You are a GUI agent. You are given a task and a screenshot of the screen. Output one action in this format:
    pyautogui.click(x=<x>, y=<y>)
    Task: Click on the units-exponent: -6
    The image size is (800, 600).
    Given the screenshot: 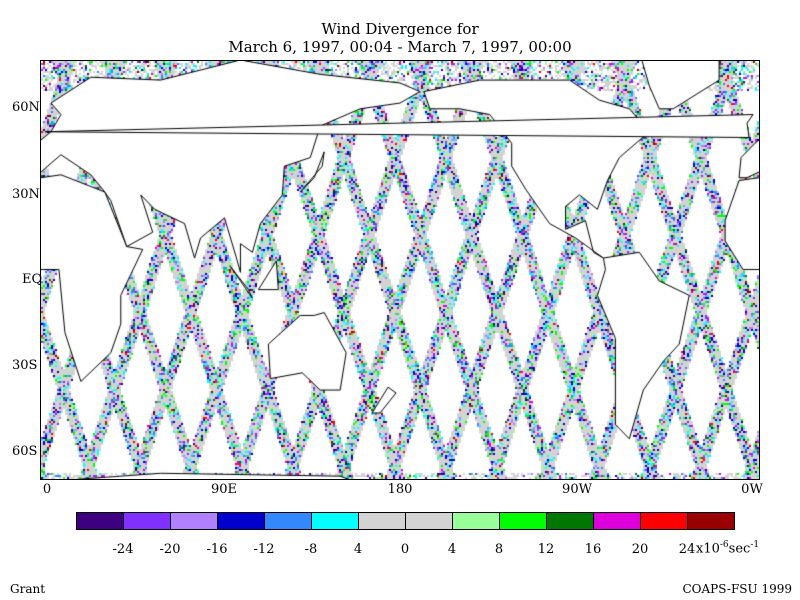 What is the action you would take?
    pyautogui.click(x=724, y=545)
    